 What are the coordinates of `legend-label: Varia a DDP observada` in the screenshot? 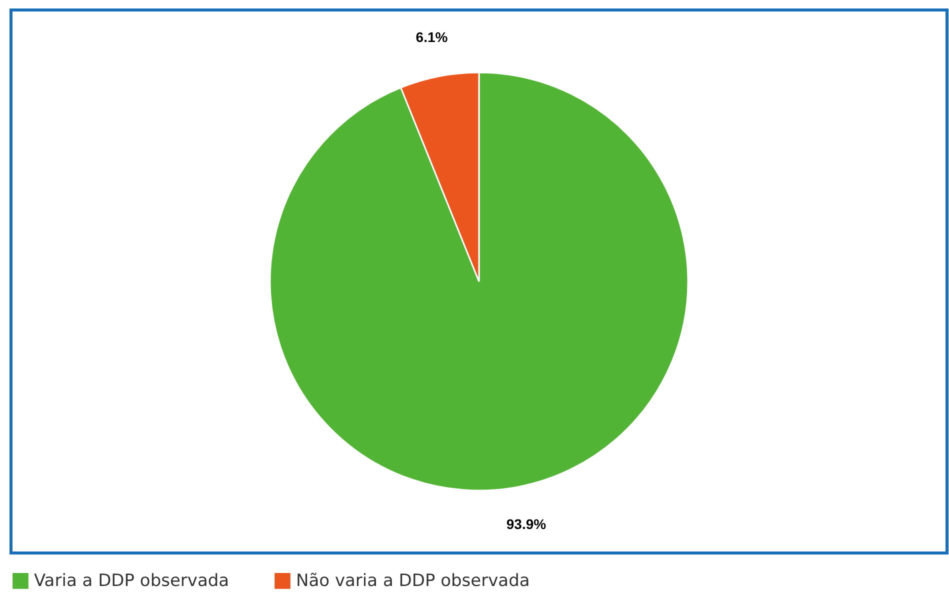 It's located at (132, 580).